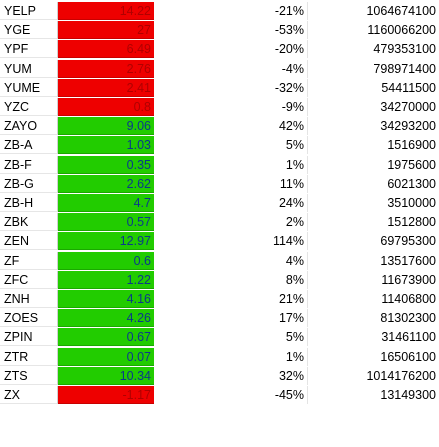  Describe the element at coordinates (408, 337) in the screenshot. I see `volume-cell: 31461100` at that location.